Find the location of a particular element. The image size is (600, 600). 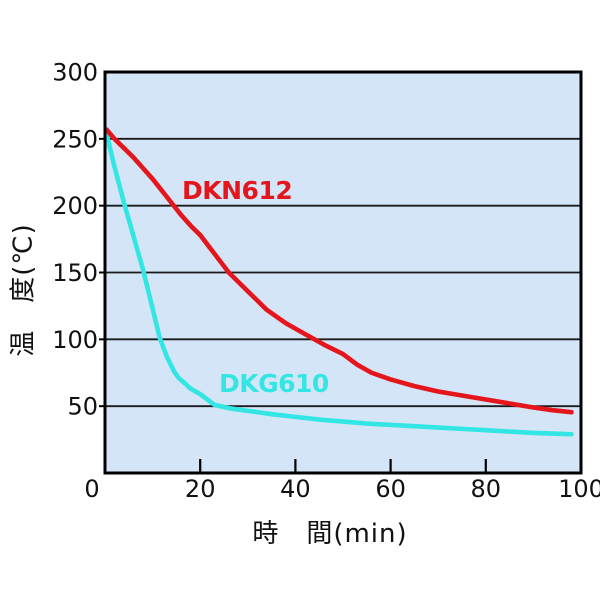

y-axis-title: 温 度(℃) is located at coordinates (23, 290).